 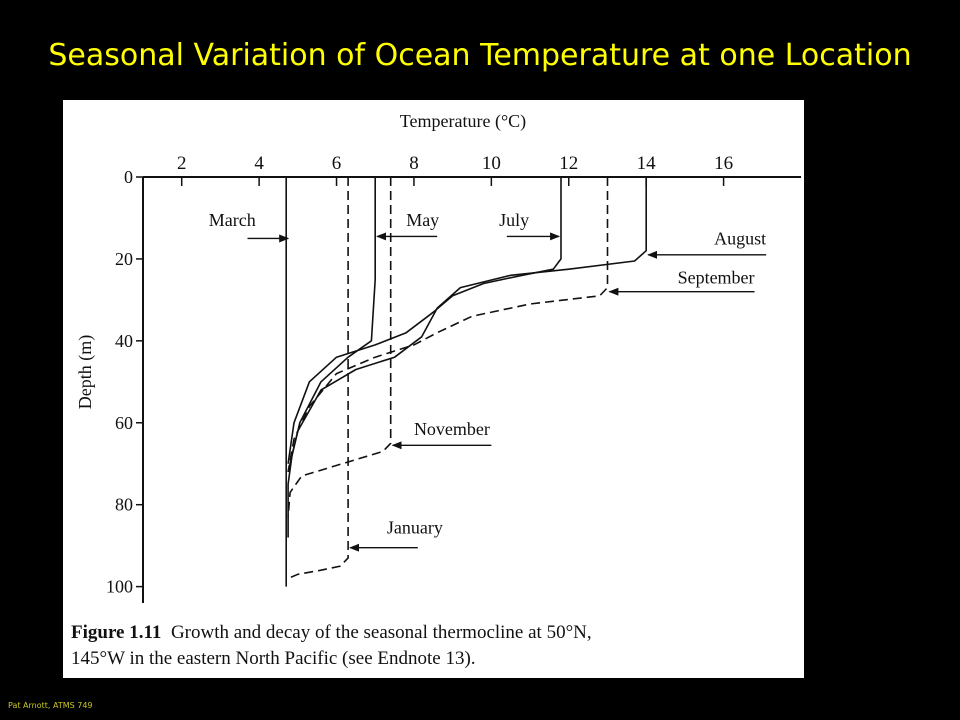 I want to click on series-label-january: January, so click(x=415, y=527).